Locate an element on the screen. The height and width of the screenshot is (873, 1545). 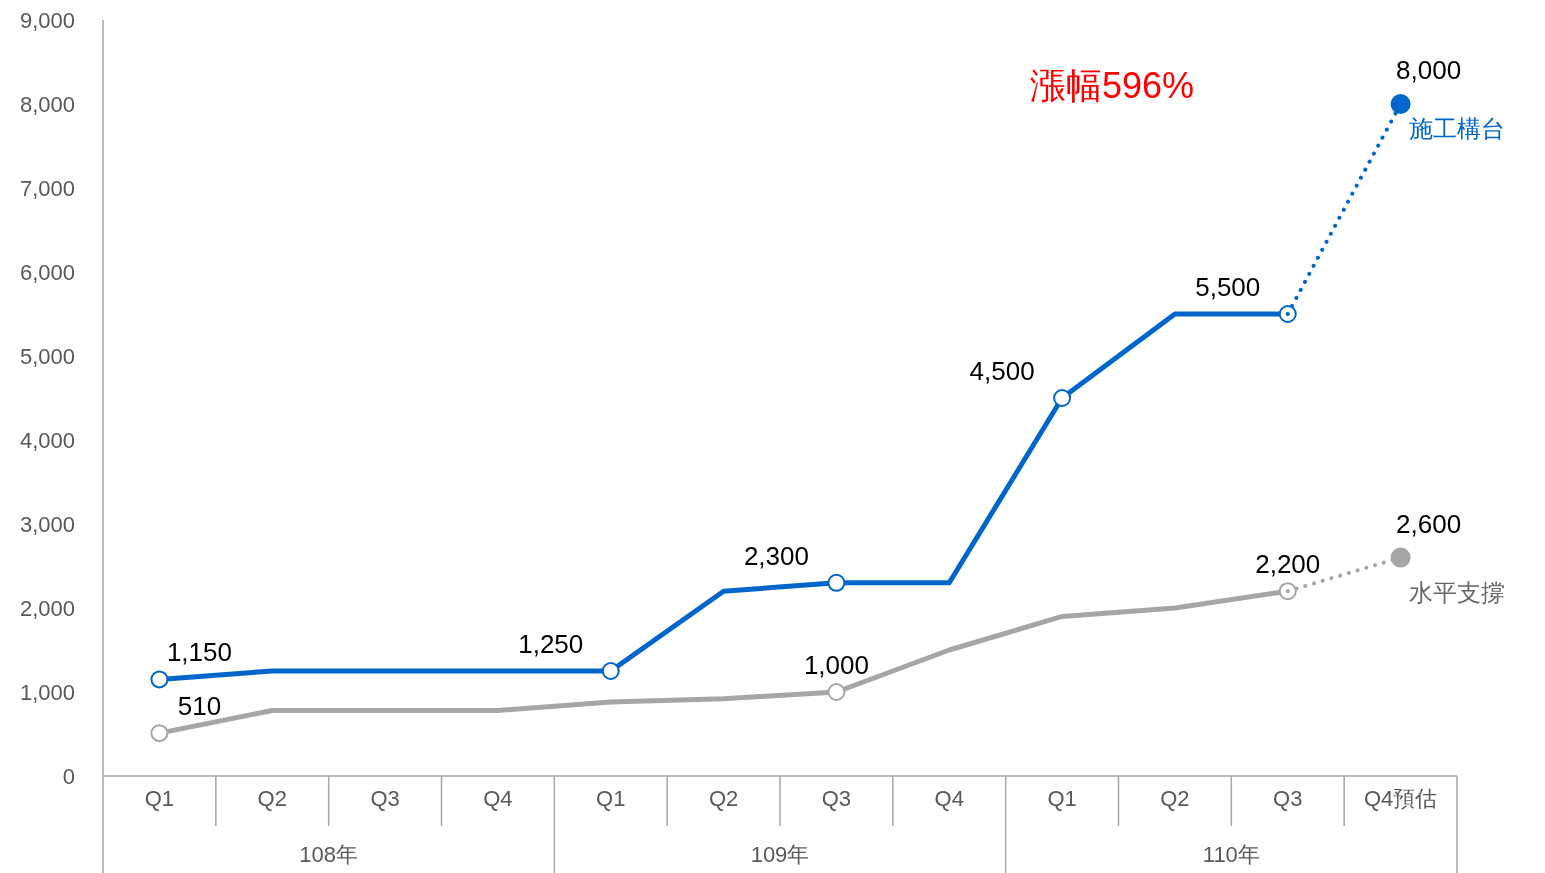
data-label: 1,250 is located at coordinates (551, 644).